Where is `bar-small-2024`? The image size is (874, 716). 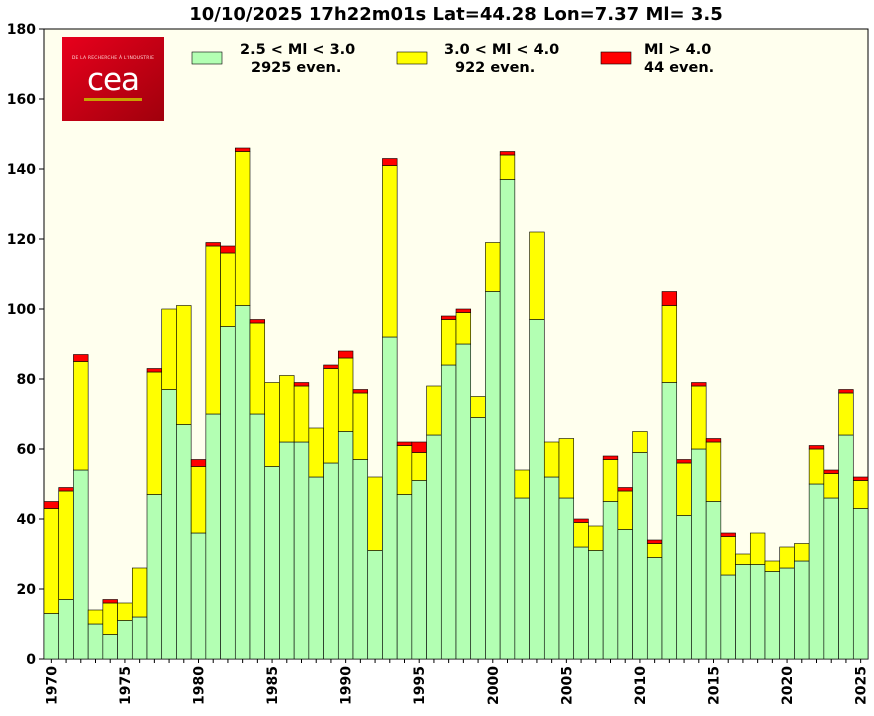
bar-small-2024 is located at coordinates (846, 547).